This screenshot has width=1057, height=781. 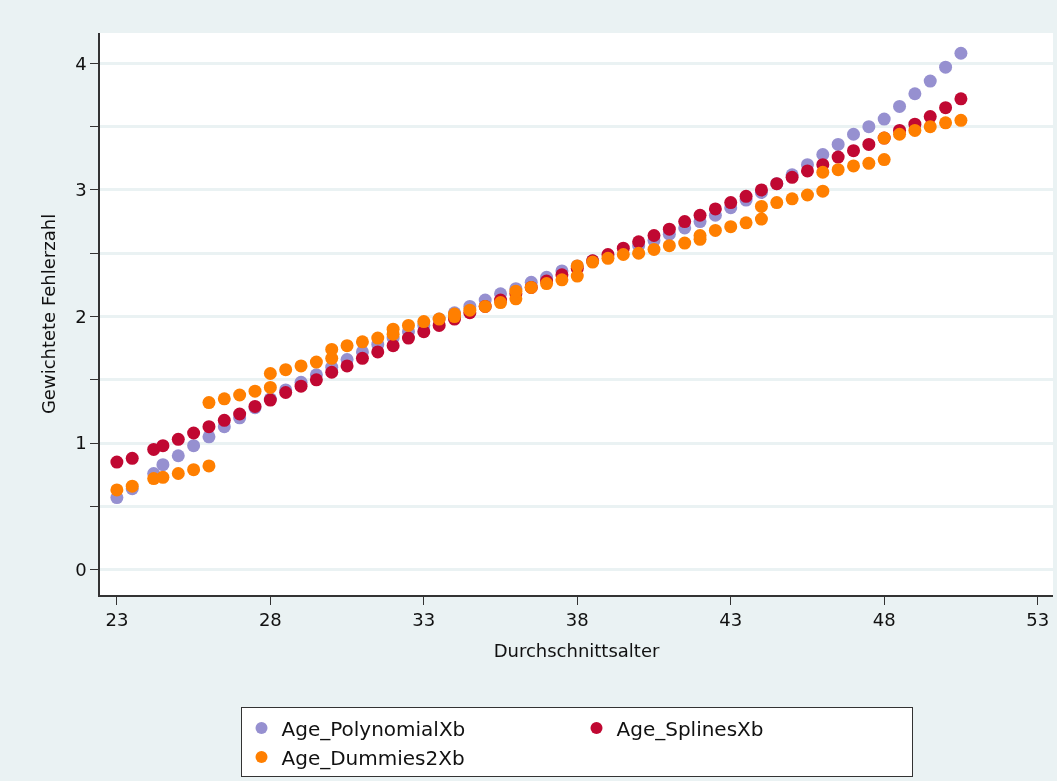 What do you see at coordinates (81, 569) in the screenshot?
I see `y-tick-label: 0` at bounding box center [81, 569].